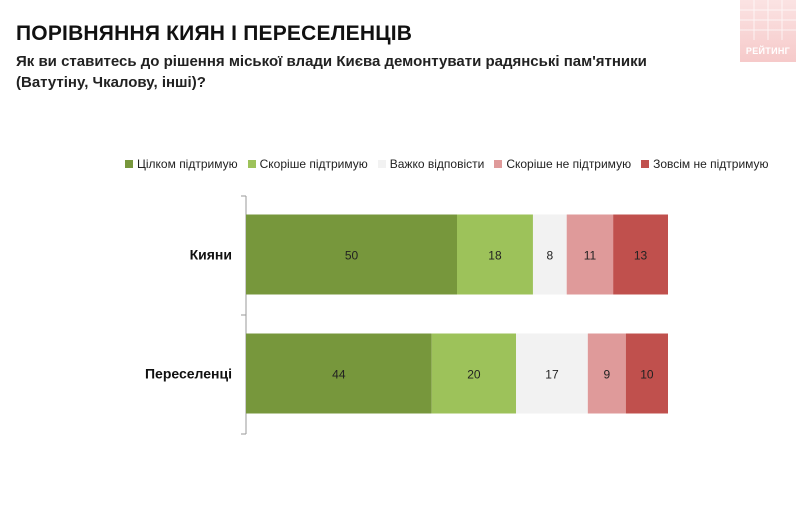 This screenshot has width=800, height=506. I want to click on legend-label: Важко відповісти, so click(437, 164).